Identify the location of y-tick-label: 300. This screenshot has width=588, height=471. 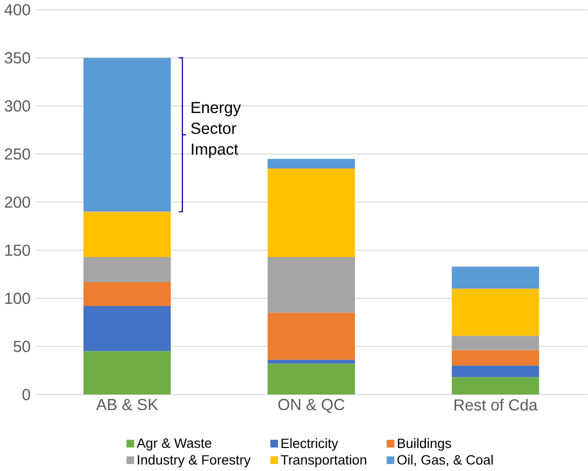
(17, 106).